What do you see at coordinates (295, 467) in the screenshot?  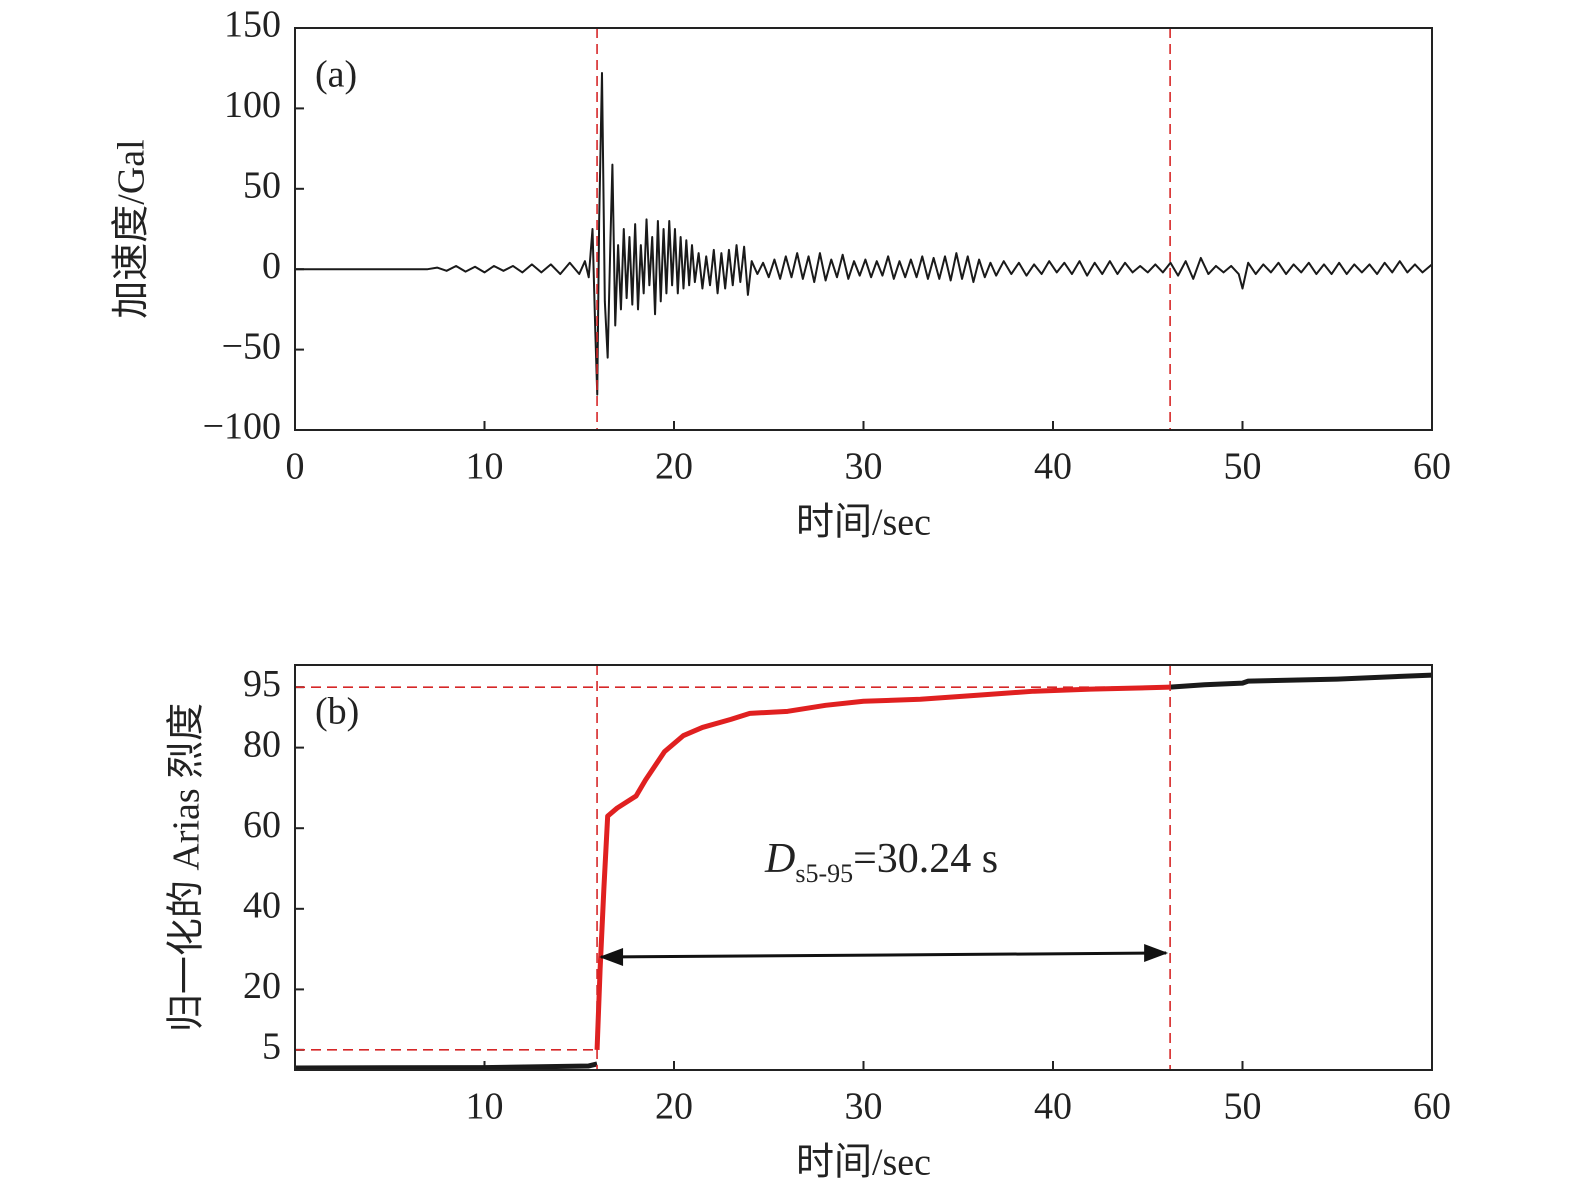 I see `x-tick-label: 0` at bounding box center [295, 467].